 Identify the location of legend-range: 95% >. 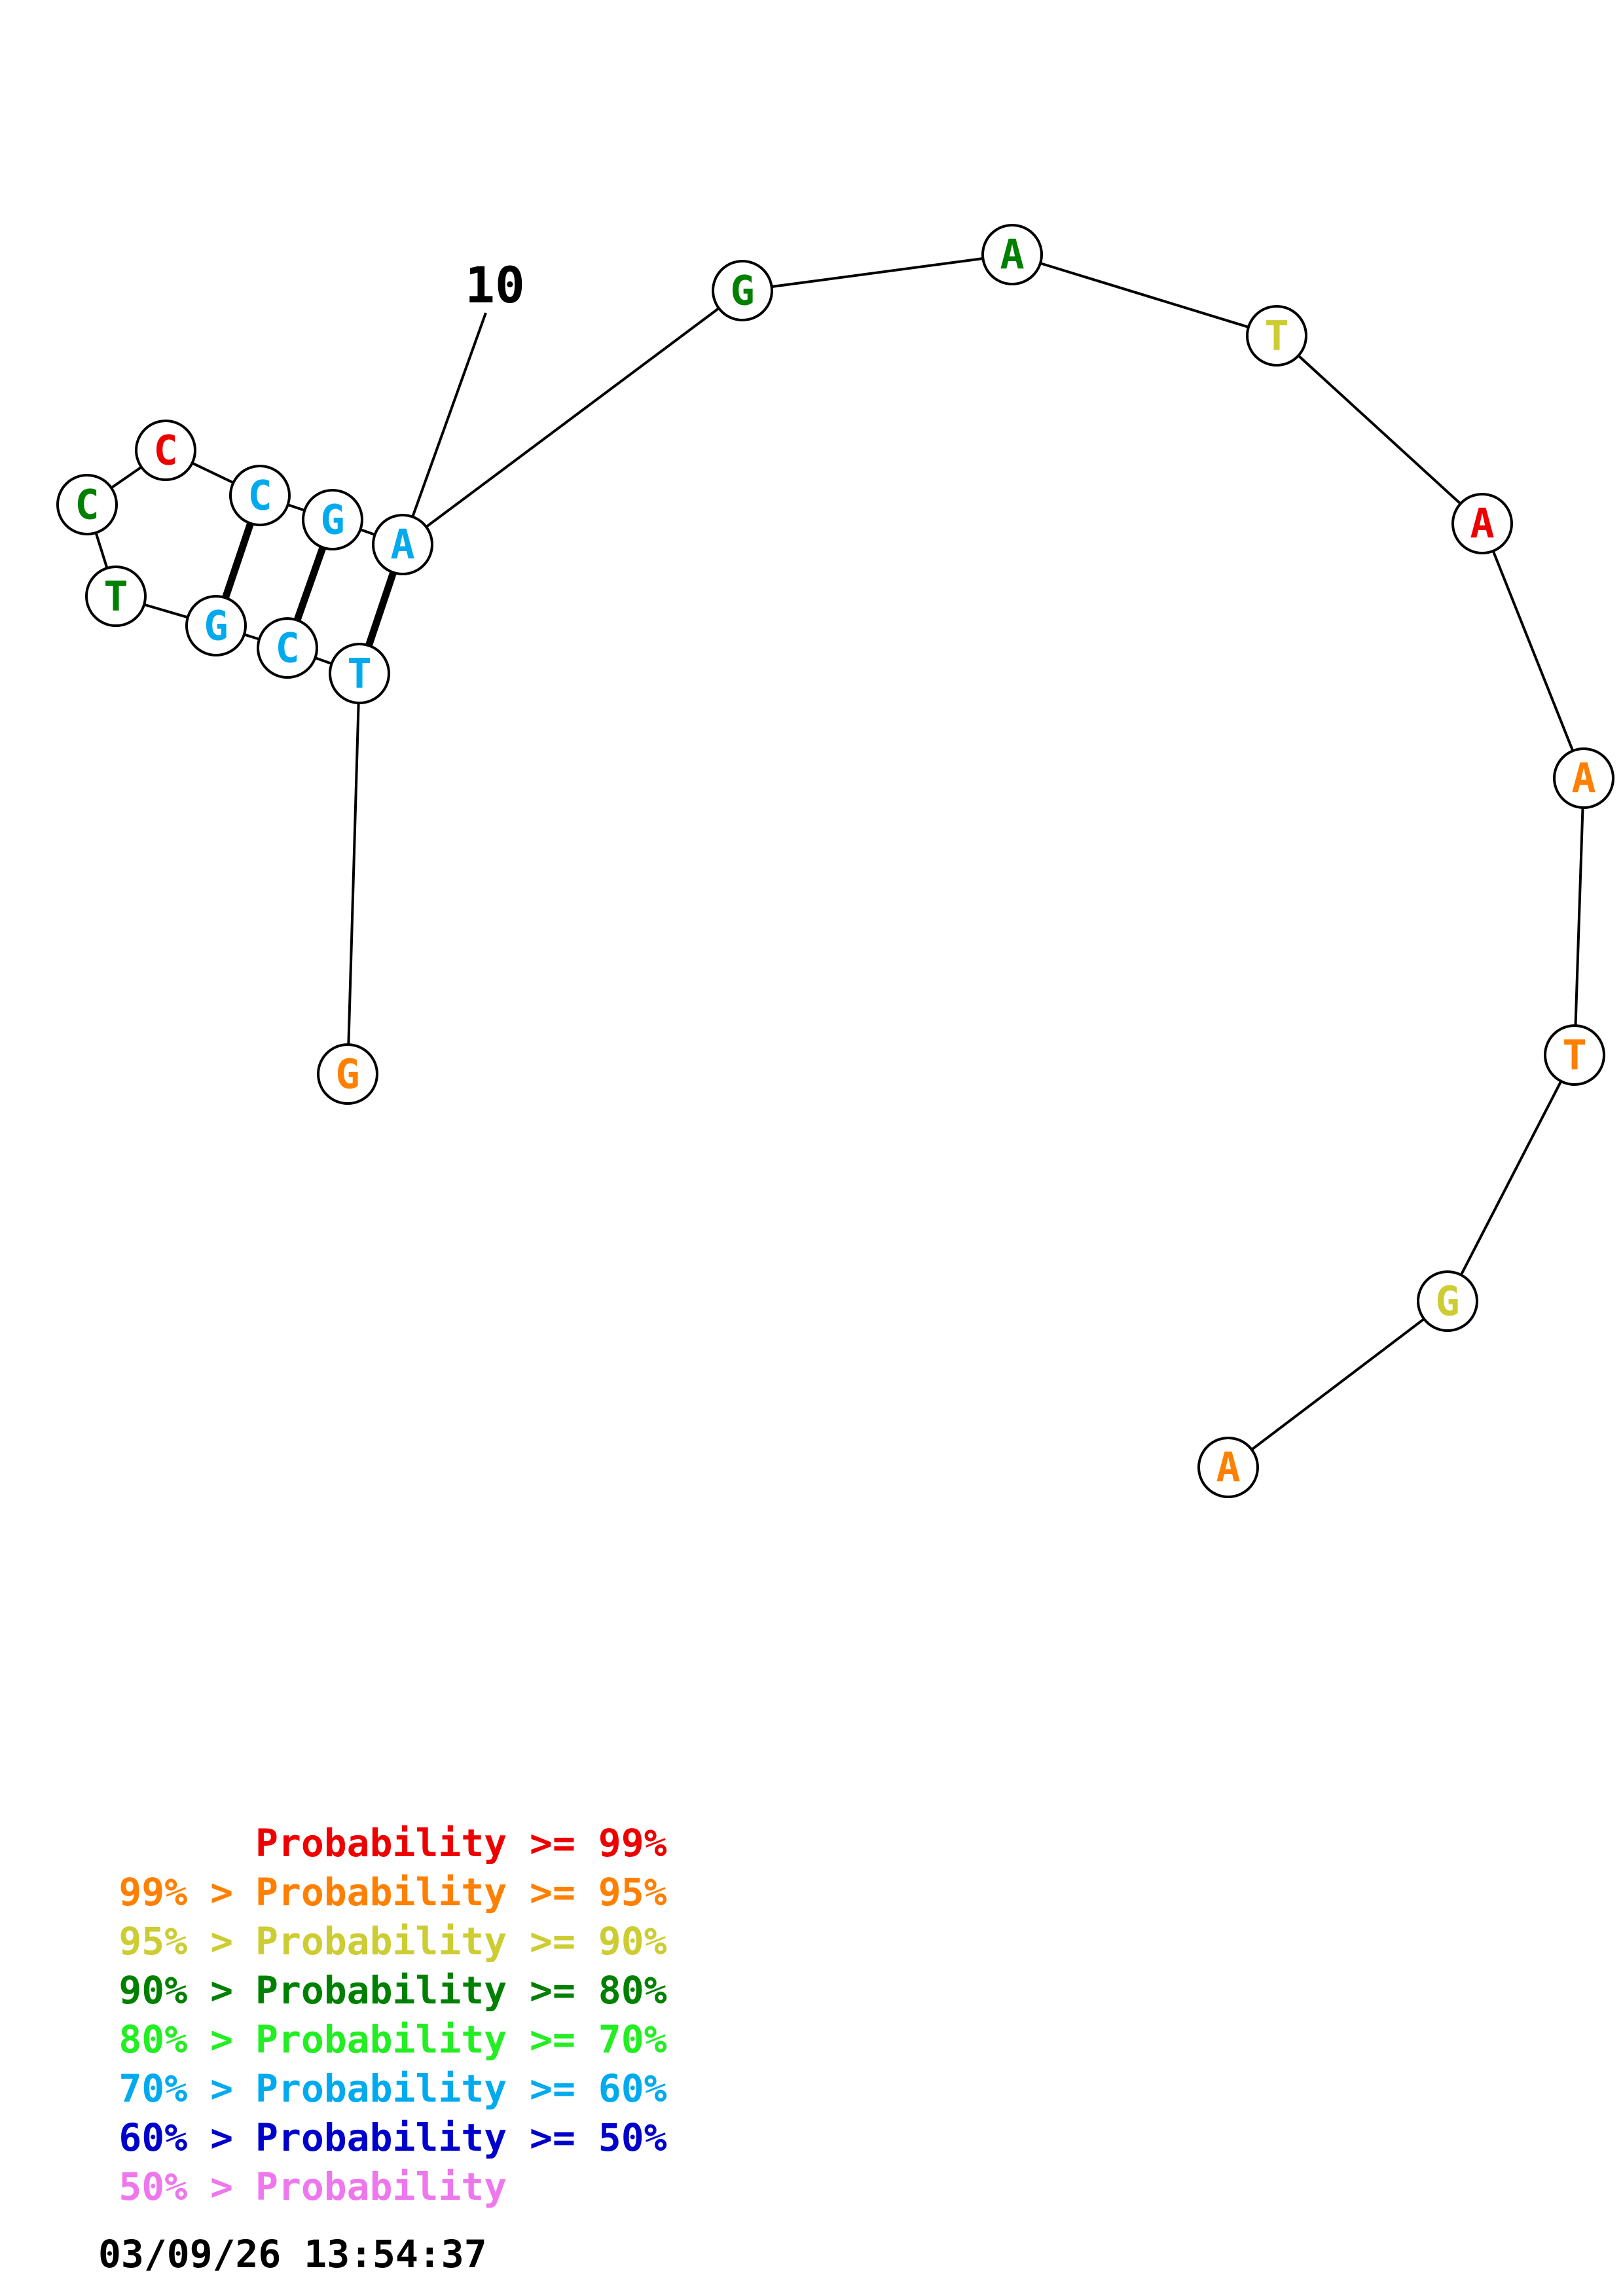
(176, 1941).